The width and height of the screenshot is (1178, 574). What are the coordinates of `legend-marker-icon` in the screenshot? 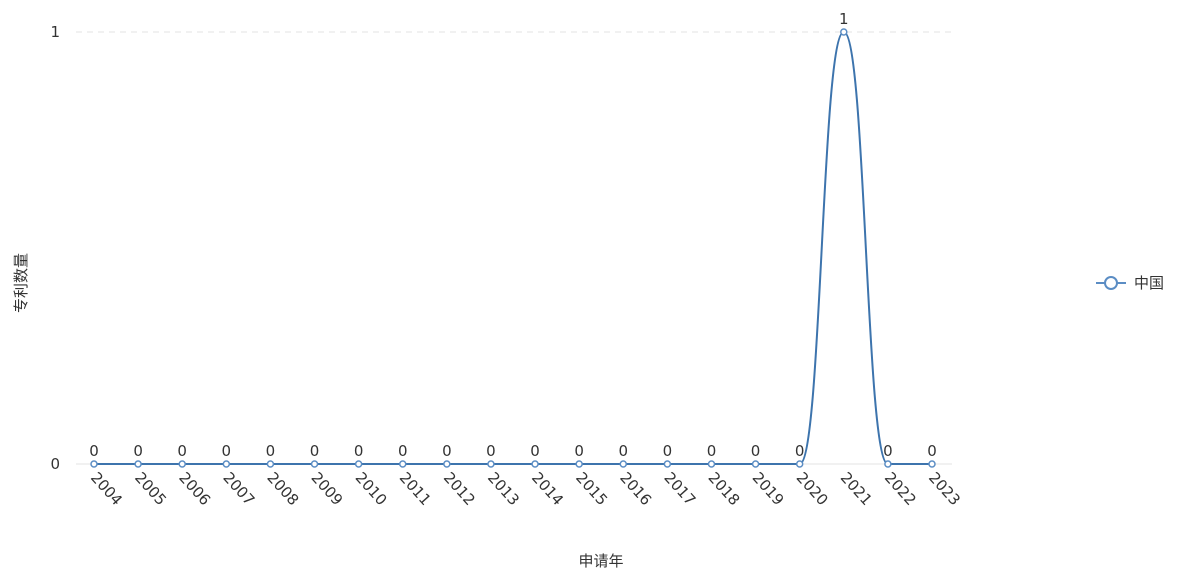 It's located at (1111, 283).